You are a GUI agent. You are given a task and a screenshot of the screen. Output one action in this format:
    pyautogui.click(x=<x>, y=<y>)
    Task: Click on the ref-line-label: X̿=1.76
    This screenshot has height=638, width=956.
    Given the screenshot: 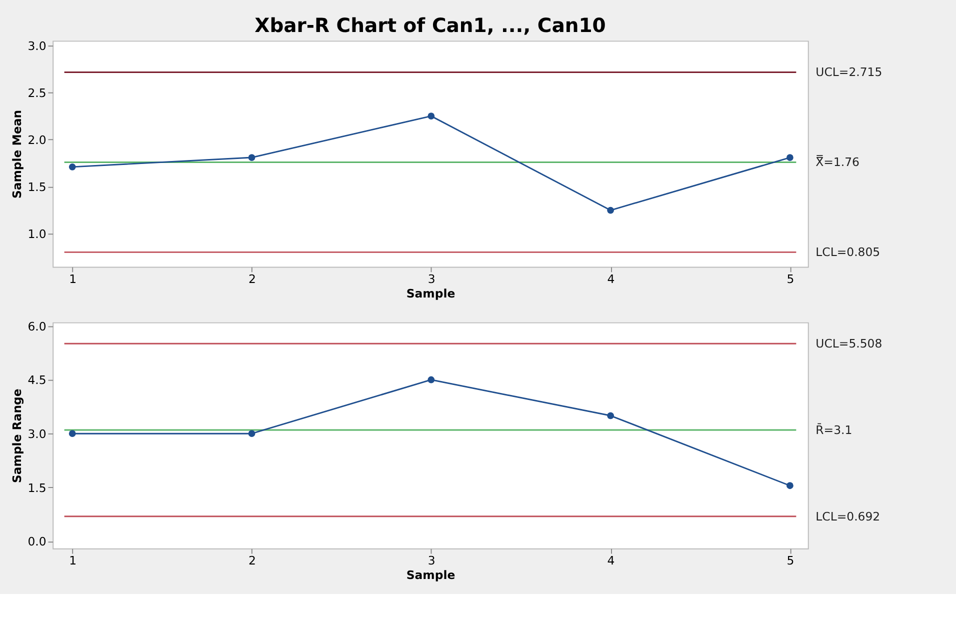 What is the action you would take?
    pyautogui.click(x=838, y=162)
    